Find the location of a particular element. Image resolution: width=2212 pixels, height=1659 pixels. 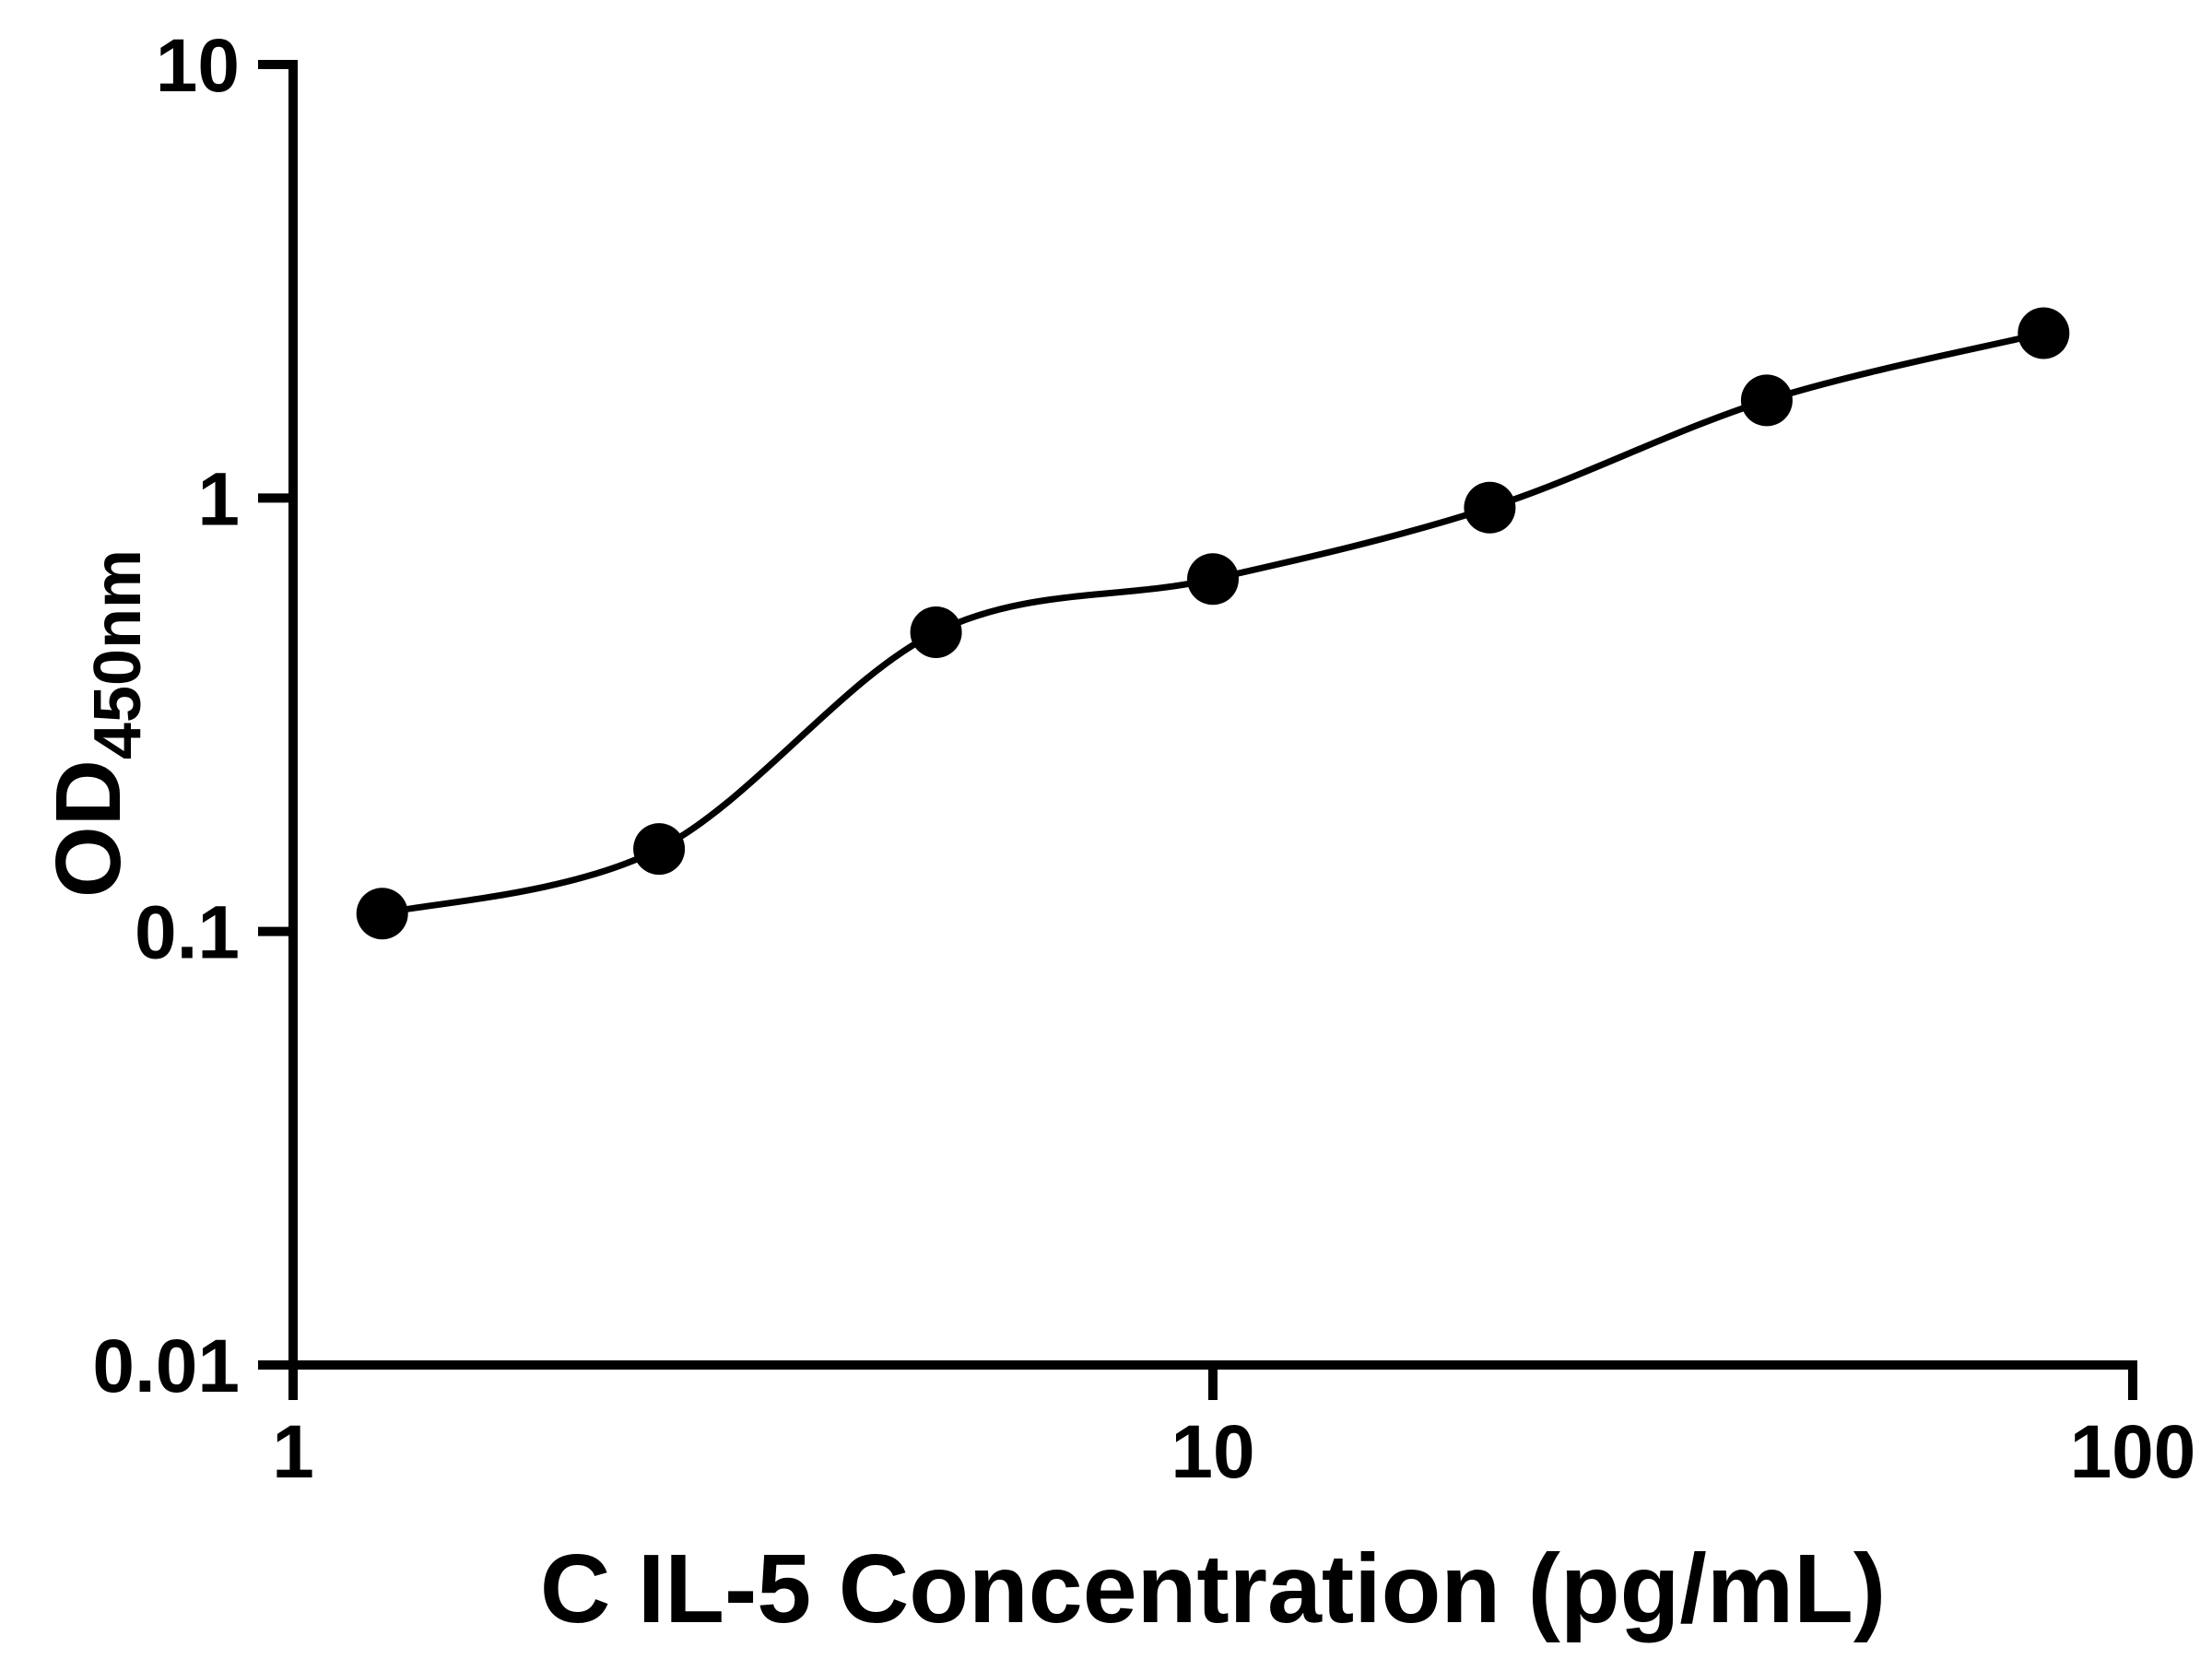

y-axis-tick-label: 0.01 is located at coordinates (166, 1366).